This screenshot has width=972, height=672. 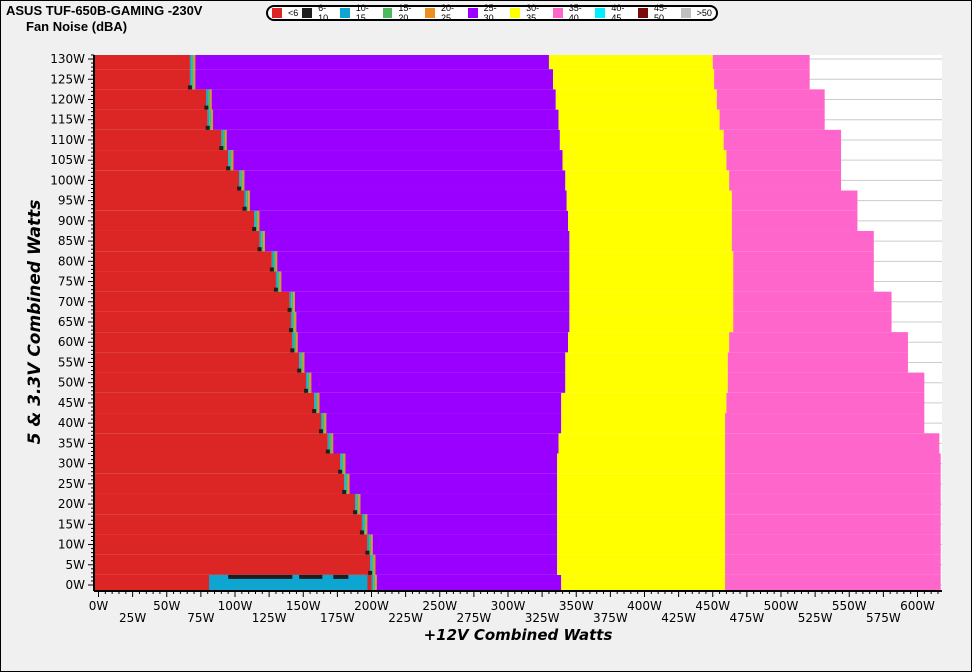 What do you see at coordinates (71, 241) in the screenshot?
I see `y-tick-label: 85W` at bounding box center [71, 241].